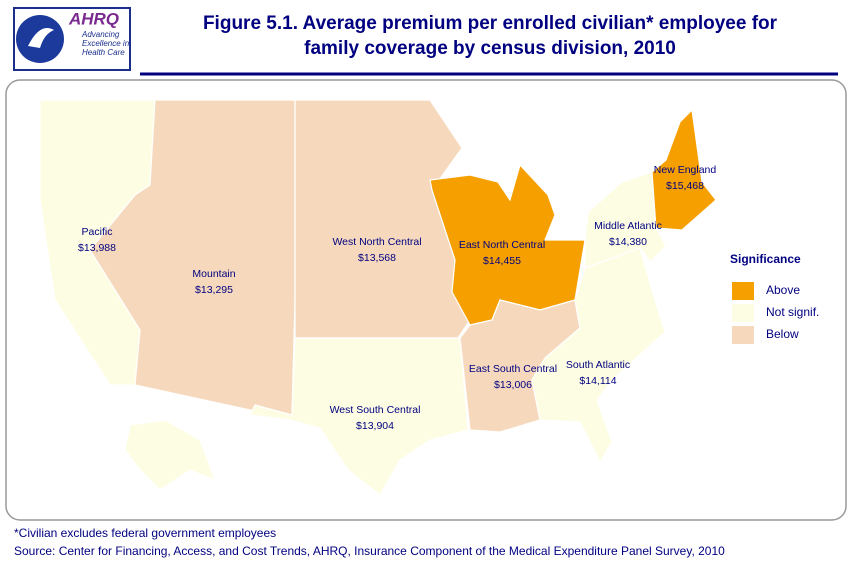  Describe the element at coordinates (597, 381) in the screenshot. I see `region-value: $14,114` at that location.